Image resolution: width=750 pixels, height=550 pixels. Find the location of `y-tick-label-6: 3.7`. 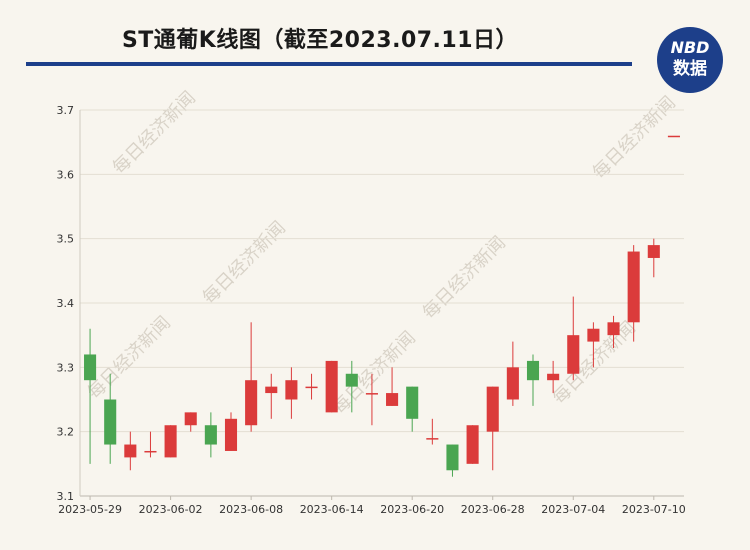

y-tick-label-6: 3.7 is located at coordinates (66, 110).